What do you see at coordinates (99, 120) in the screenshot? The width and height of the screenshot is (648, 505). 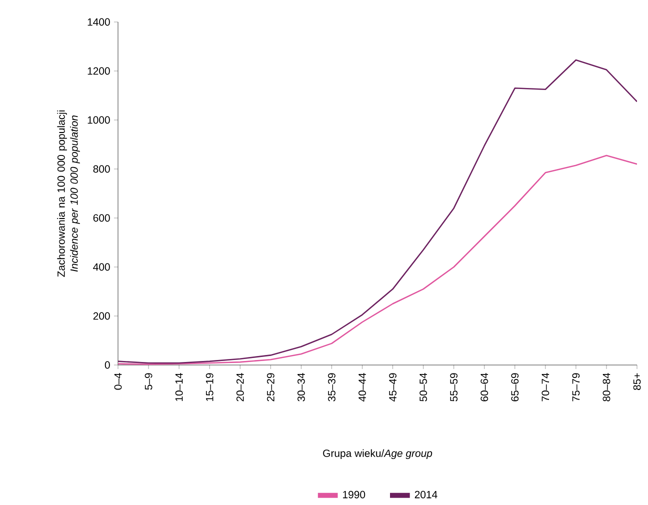 I see `y-tick-label: 1000` at bounding box center [99, 120].